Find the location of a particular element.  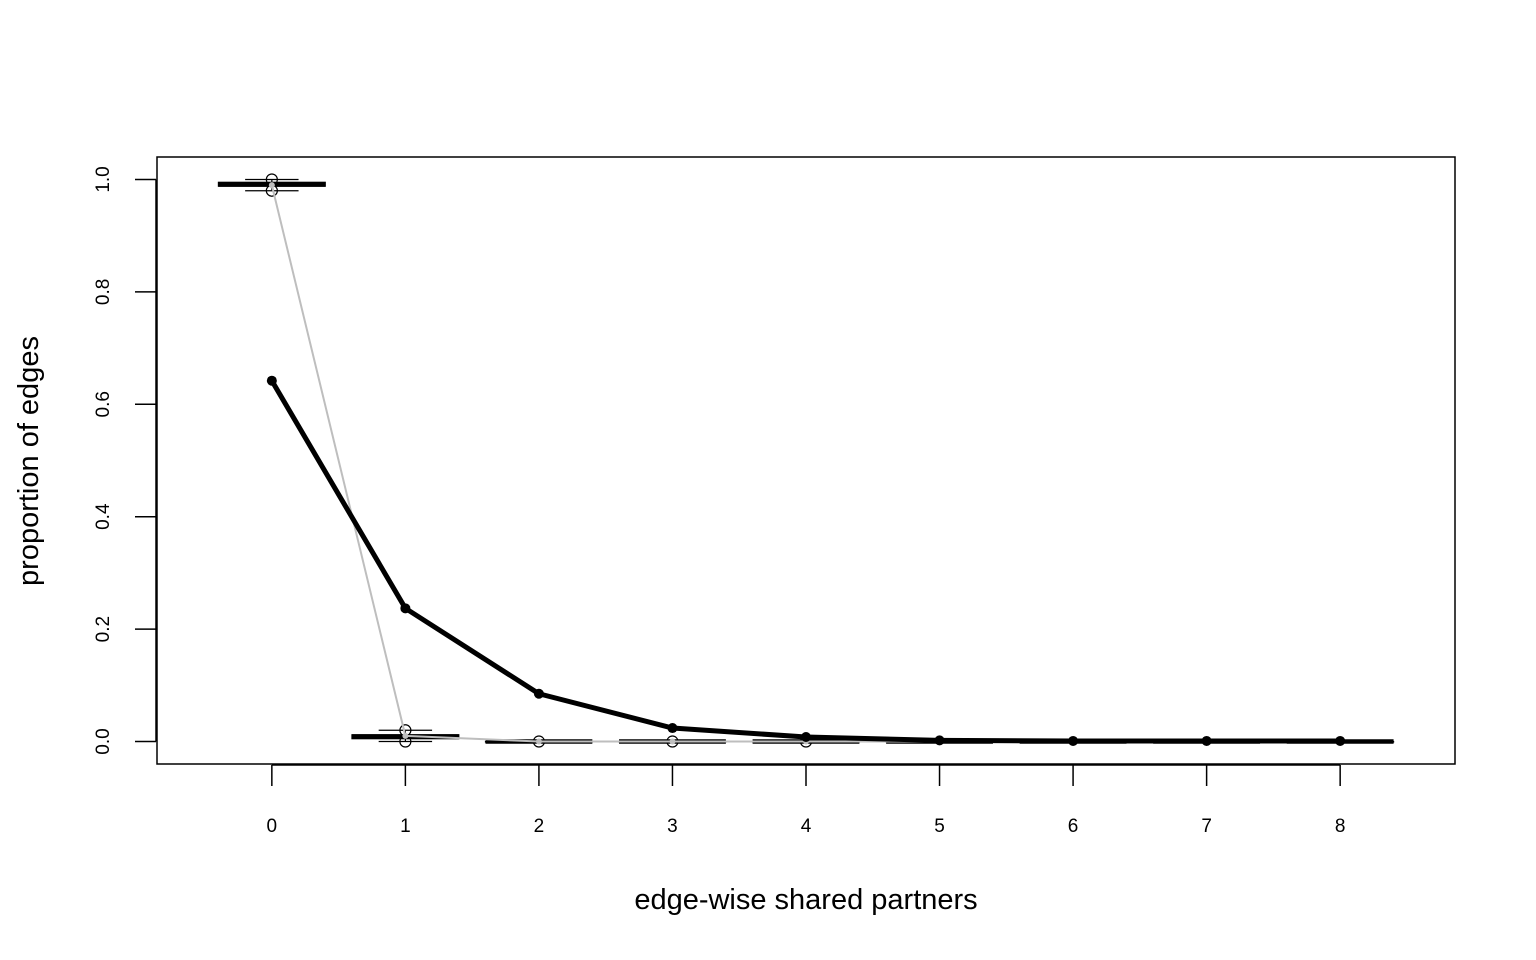

y-axis: 0.0 0.2 0.4 0.6 0.8 1.0 is located at coordinates (125, 460).